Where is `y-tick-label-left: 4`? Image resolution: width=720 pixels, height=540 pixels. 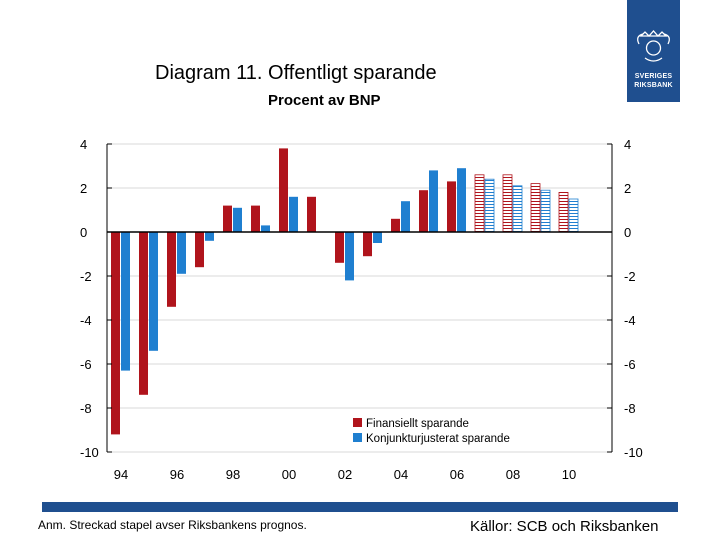 y-tick-label-left: 4 is located at coordinates (83, 144).